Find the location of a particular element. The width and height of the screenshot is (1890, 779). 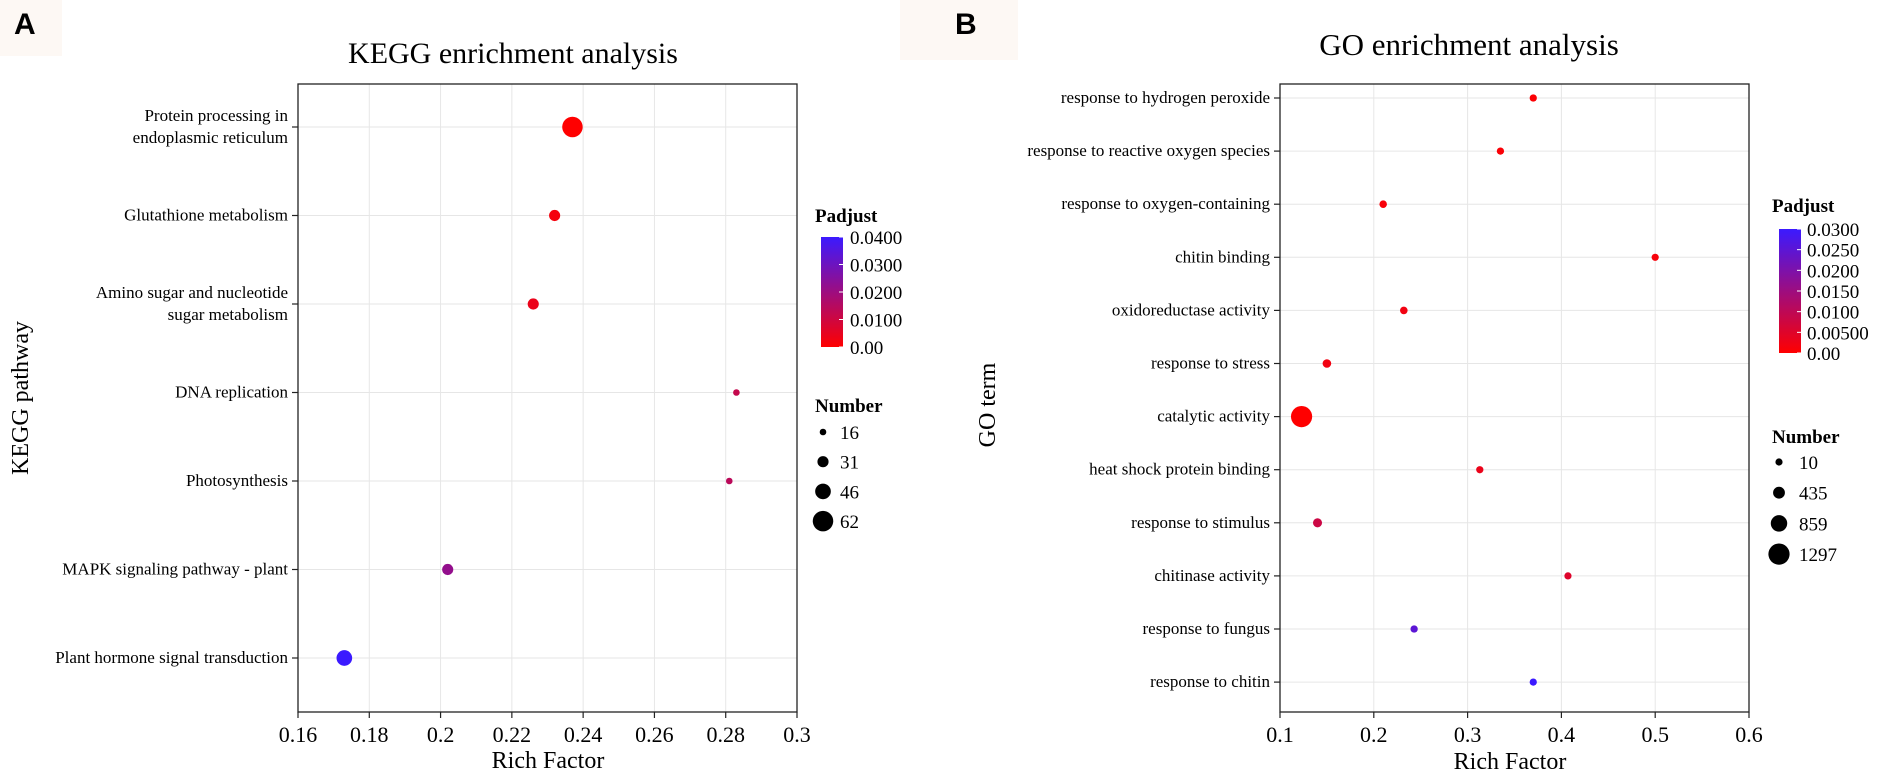

go-size-legend-title: Number is located at coordinates (1806, 437).